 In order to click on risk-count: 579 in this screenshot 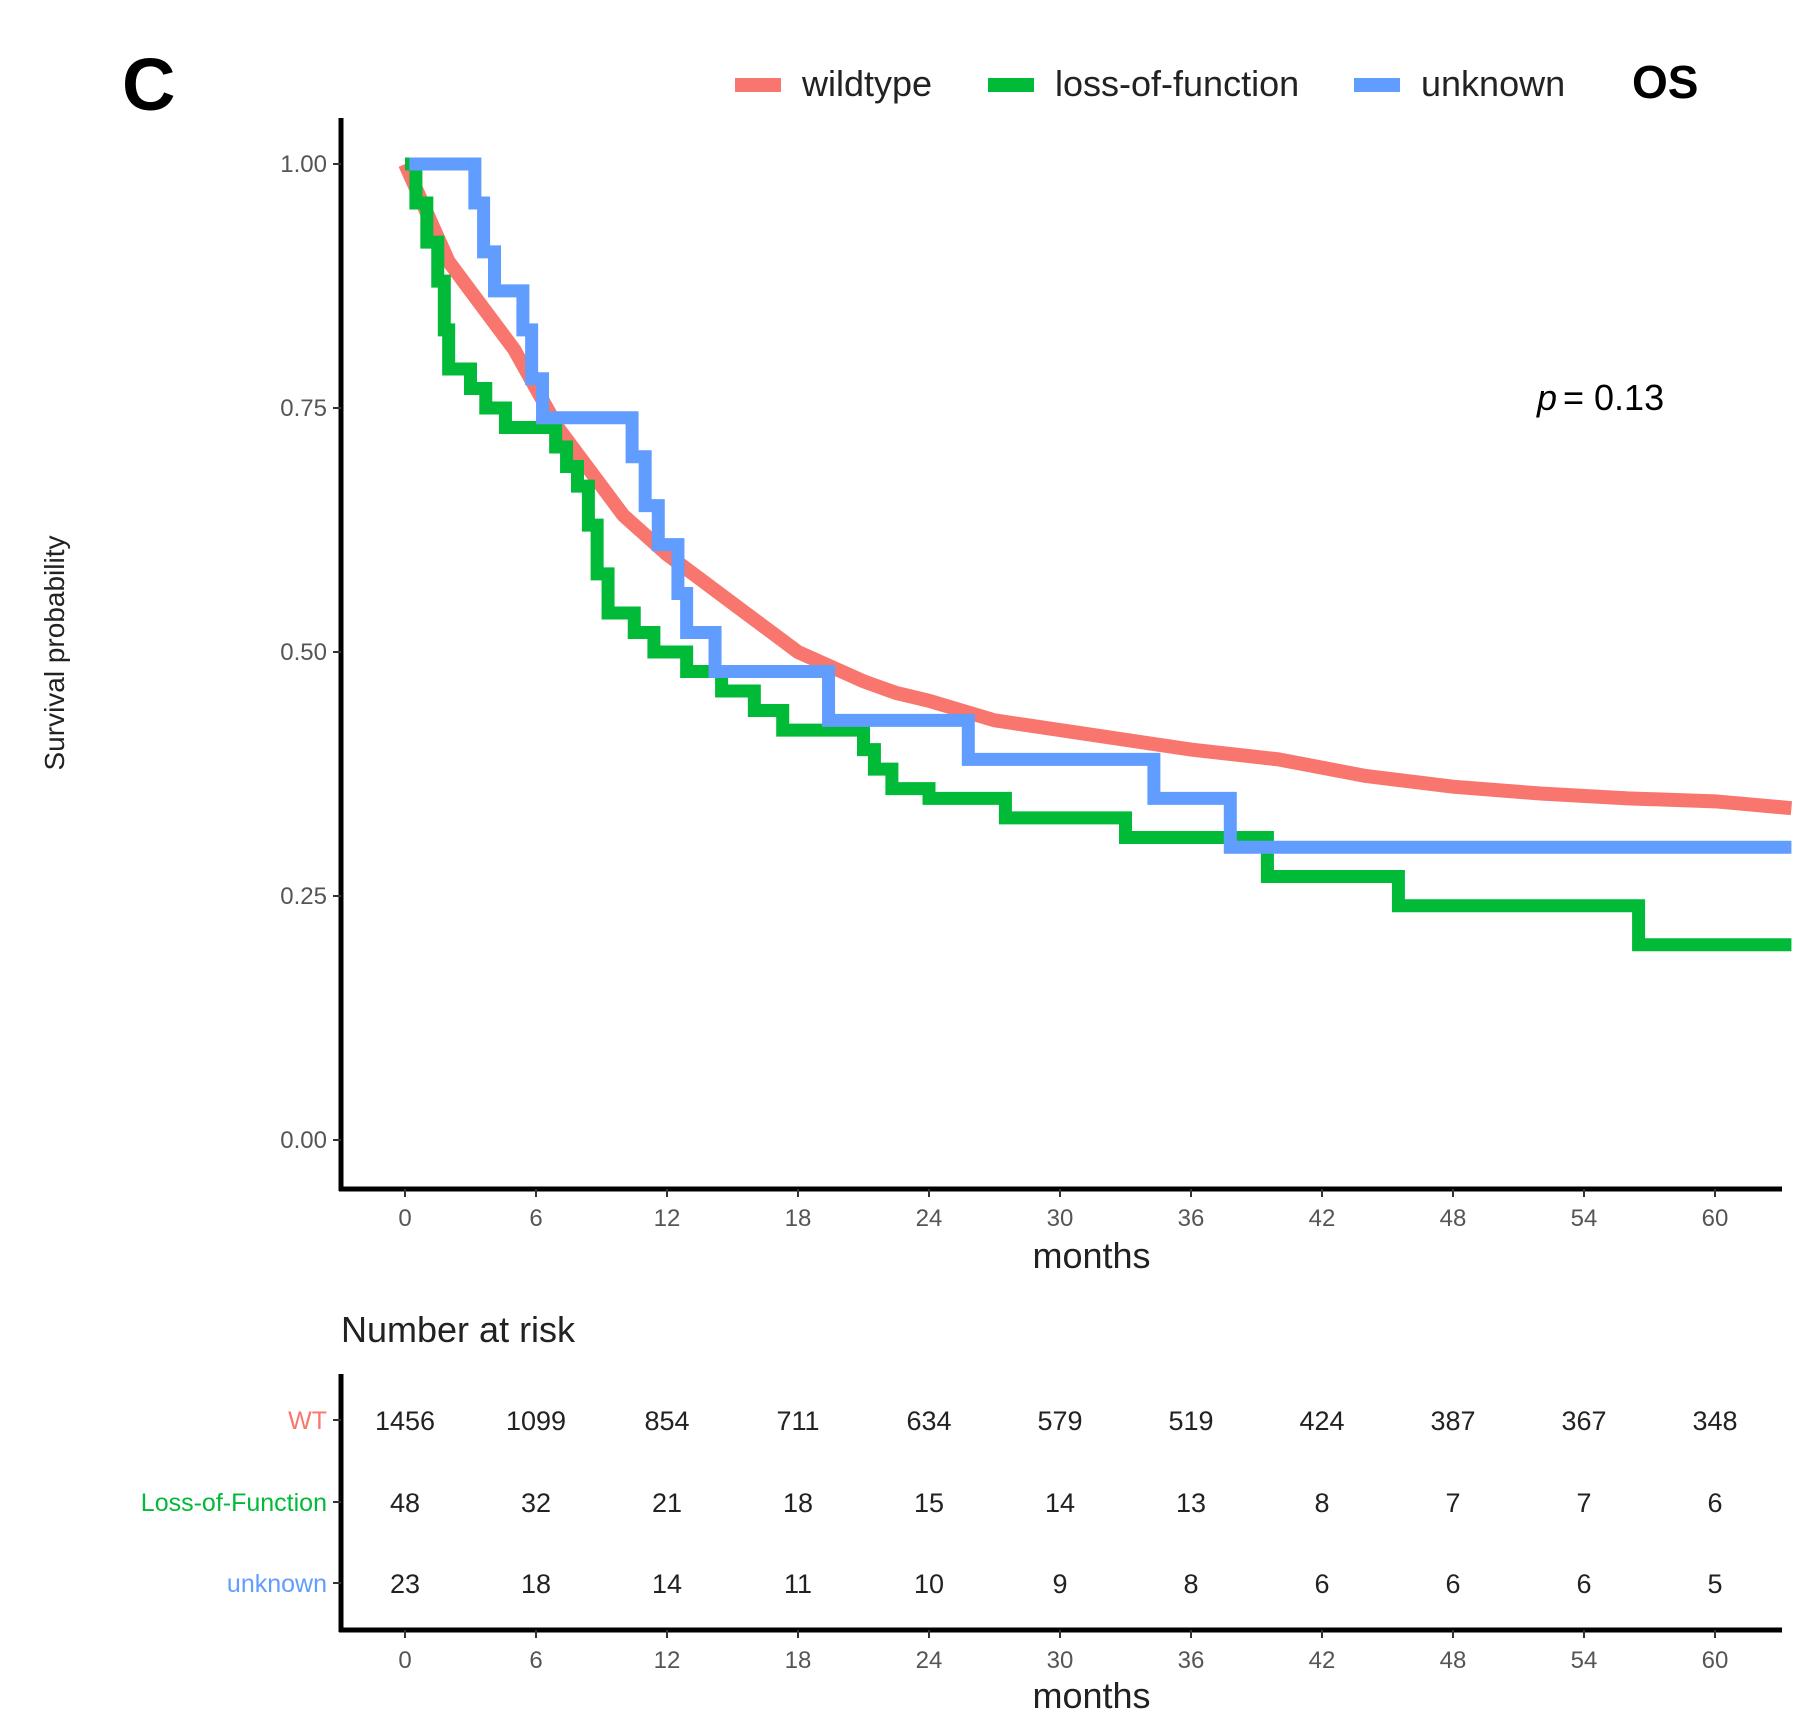, I will do `click(1059, 1421)`.